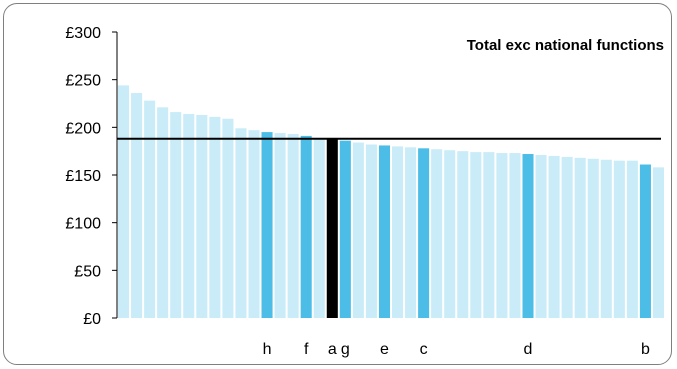 The image size is (677, 369). I want to click on y-tick-label: £100, so click(83, 224).